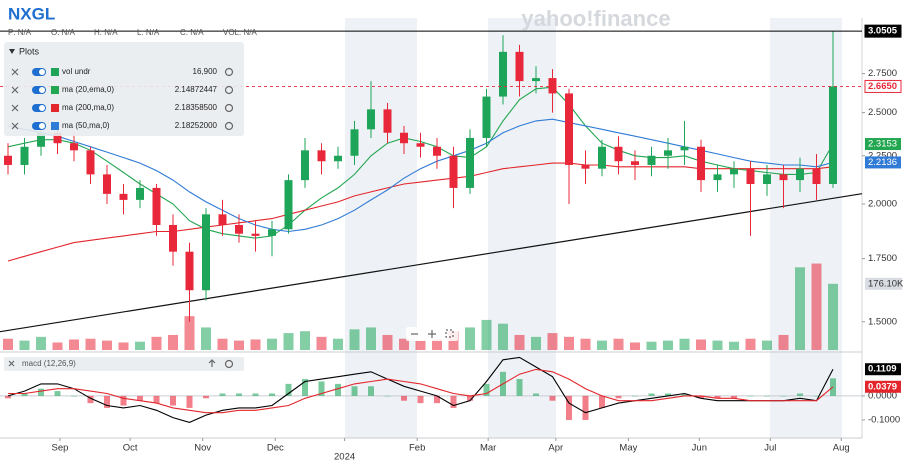 The image size is (903, 460). Describe the element at coordinates (628, 448) in the screenshot. I see `x-tick-label: May` at that location.